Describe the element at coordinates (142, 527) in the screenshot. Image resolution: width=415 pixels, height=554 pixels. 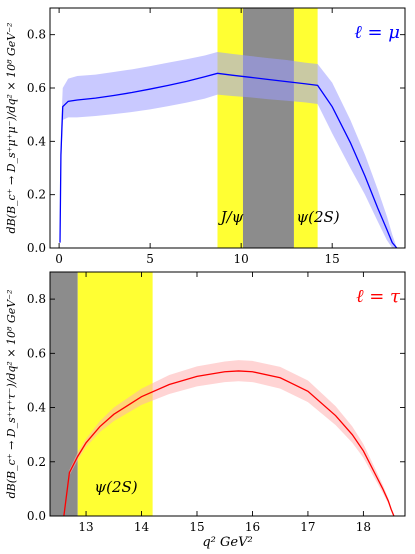
I see `x-tick-label: 14` at that location.